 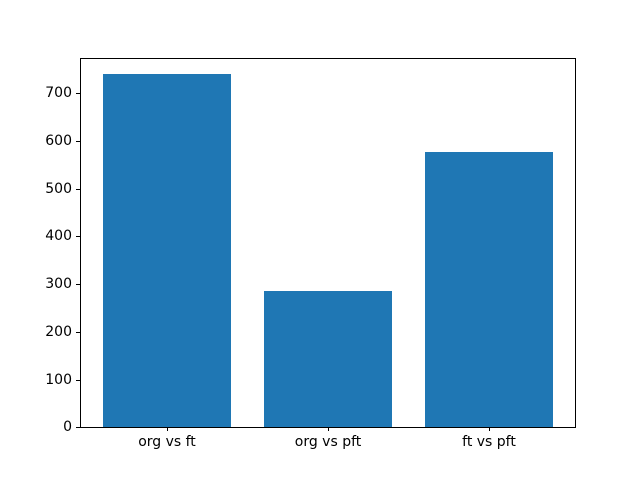 What do you see at coordinates (167, 250) in the screenshot?
I see `bar-org-vs-ft` at bounding box center [167, 250].